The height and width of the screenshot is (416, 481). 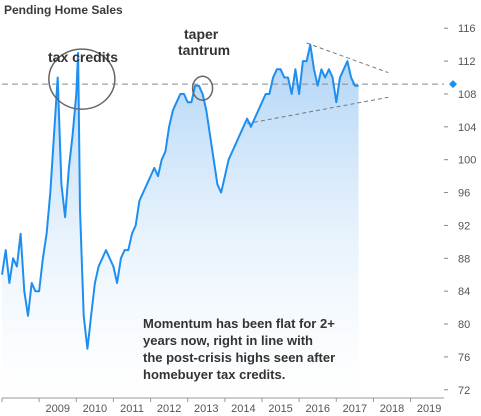 I want to click on chart-title: Pending Home Sales, so click(x=63, y=10).